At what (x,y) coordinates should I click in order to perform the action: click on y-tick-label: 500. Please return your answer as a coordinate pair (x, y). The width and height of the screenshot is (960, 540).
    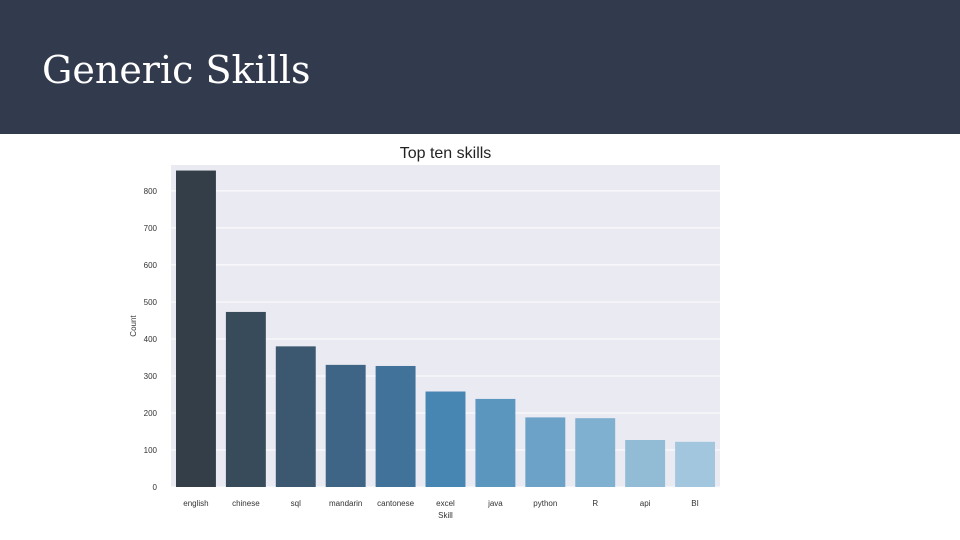
    Looking at the image, I should click on (151, 302).